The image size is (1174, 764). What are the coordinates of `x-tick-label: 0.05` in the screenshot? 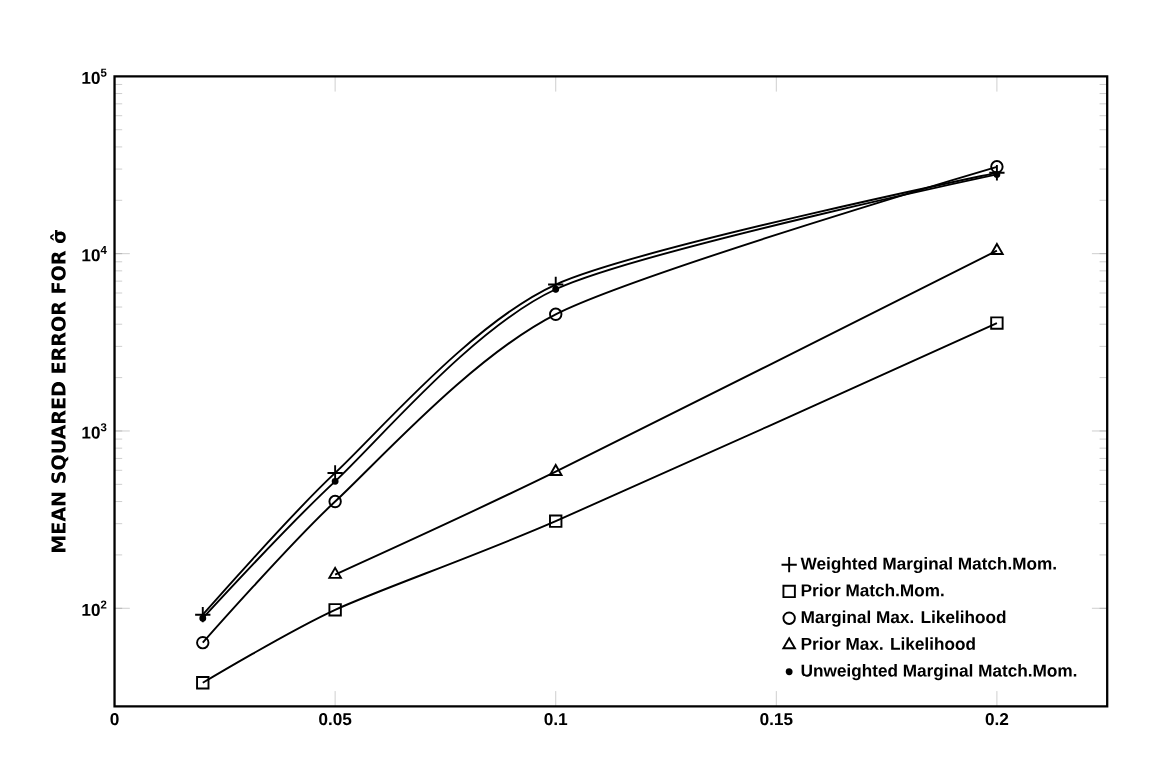 It's located at (335, 719).